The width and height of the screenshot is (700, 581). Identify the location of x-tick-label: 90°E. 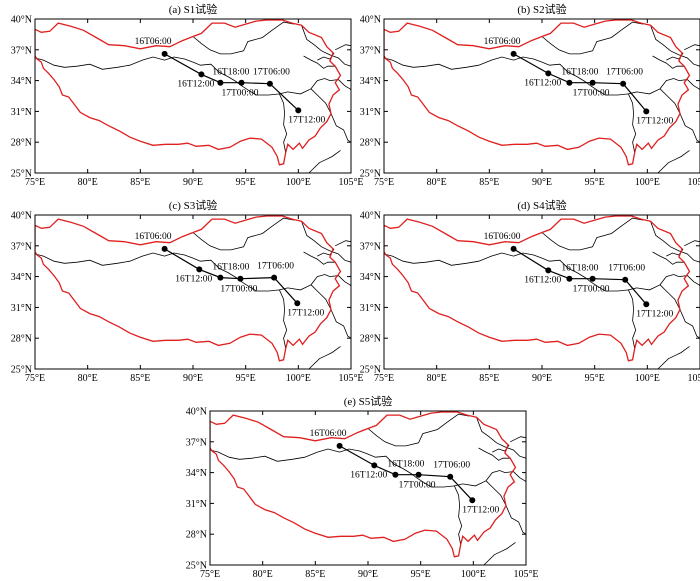
(193, 378).